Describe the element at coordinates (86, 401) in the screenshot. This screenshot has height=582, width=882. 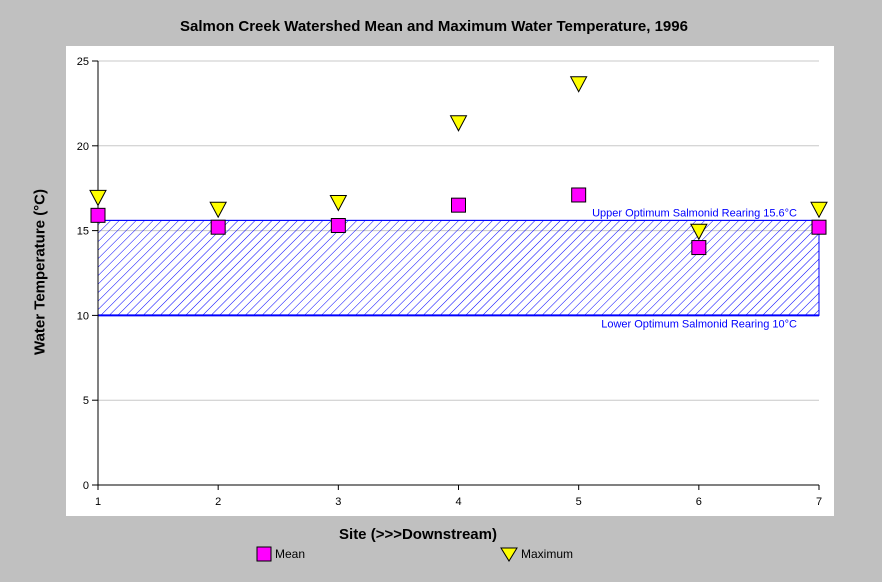
I see `y-tick-label: 5` at that location.